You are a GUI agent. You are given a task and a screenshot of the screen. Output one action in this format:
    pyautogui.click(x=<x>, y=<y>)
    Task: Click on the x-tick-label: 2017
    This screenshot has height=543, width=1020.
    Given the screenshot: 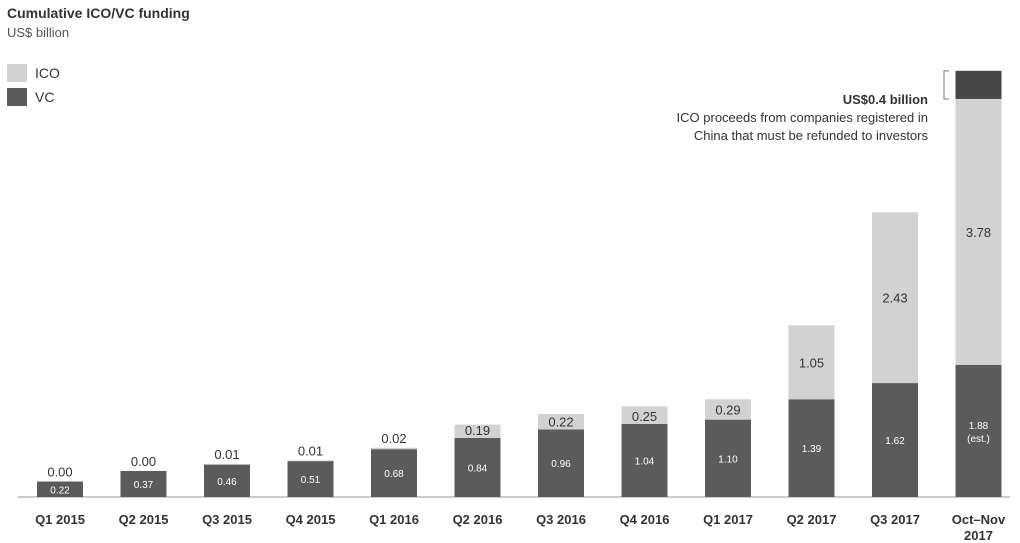 What is the action you would take?
    pyautogui.click(x=978, y=535)
    